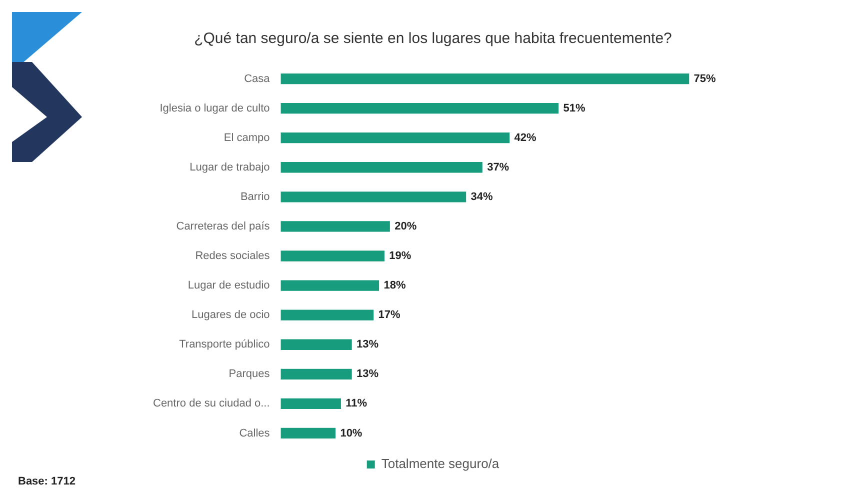 The height and width of the screenshot is (491, 846). Describe the element at coordinates (357, 404) in the screenshot. I see `data-label: 11%` at that location.